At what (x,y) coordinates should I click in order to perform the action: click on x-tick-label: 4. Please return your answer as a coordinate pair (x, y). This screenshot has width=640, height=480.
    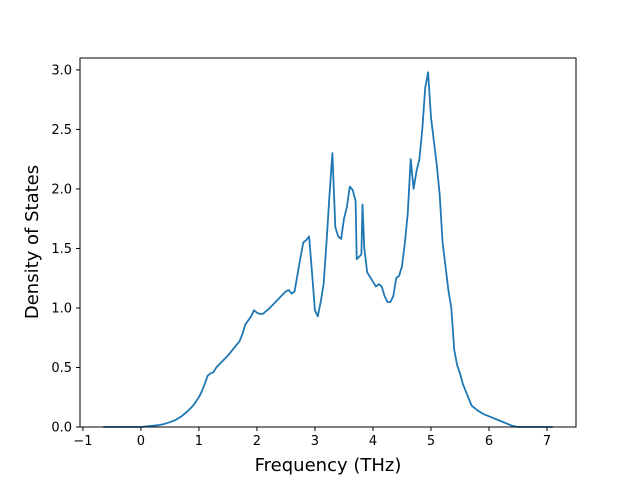
    Looking at the image, I should click on (373, 441).